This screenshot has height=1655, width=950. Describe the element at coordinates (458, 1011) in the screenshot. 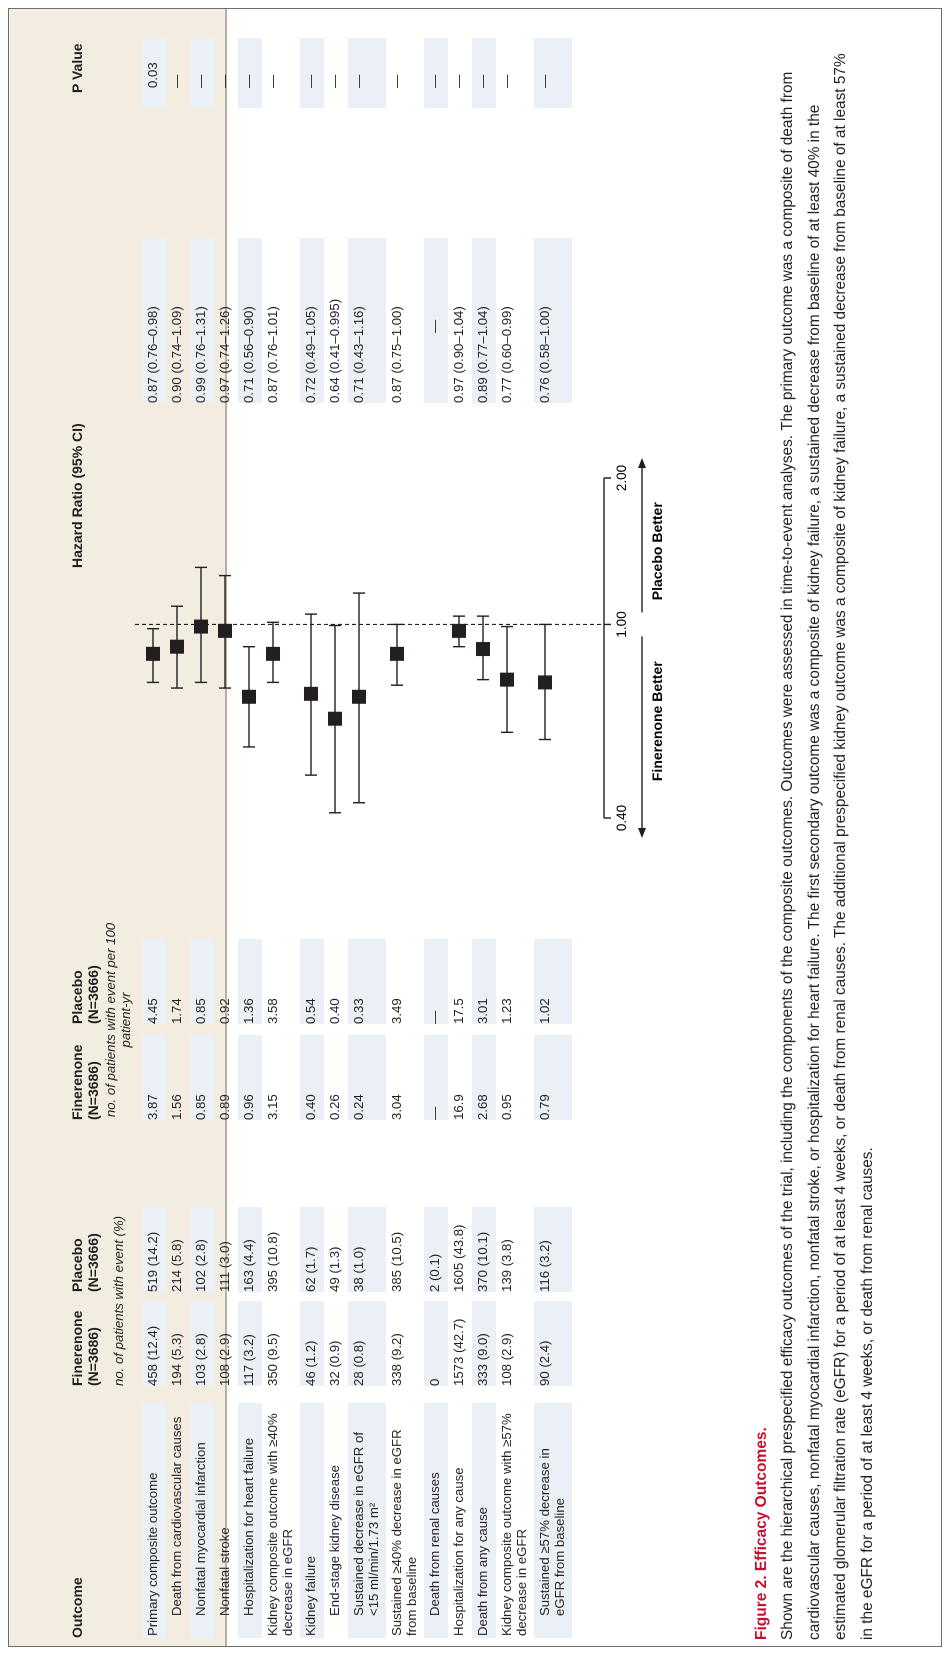

I see `cell-pr: 17.5` at that location.